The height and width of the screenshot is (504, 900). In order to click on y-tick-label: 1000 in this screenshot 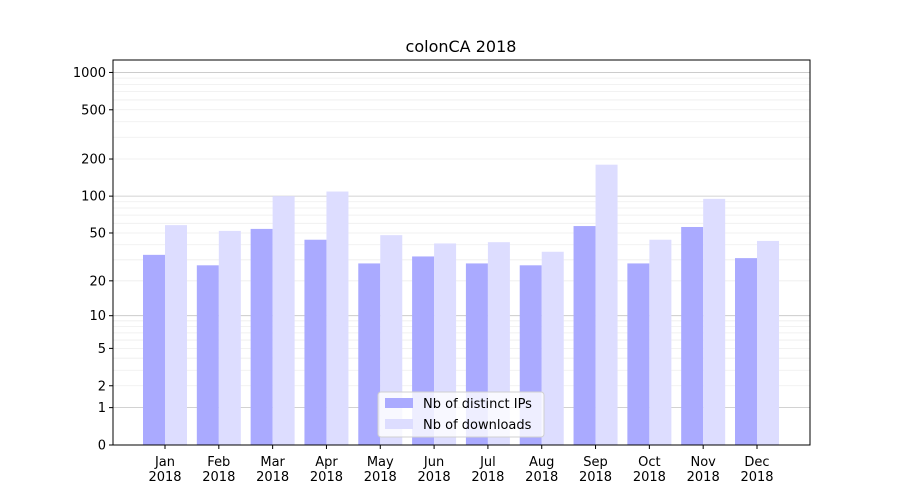, I will do `click(89, 73)`.